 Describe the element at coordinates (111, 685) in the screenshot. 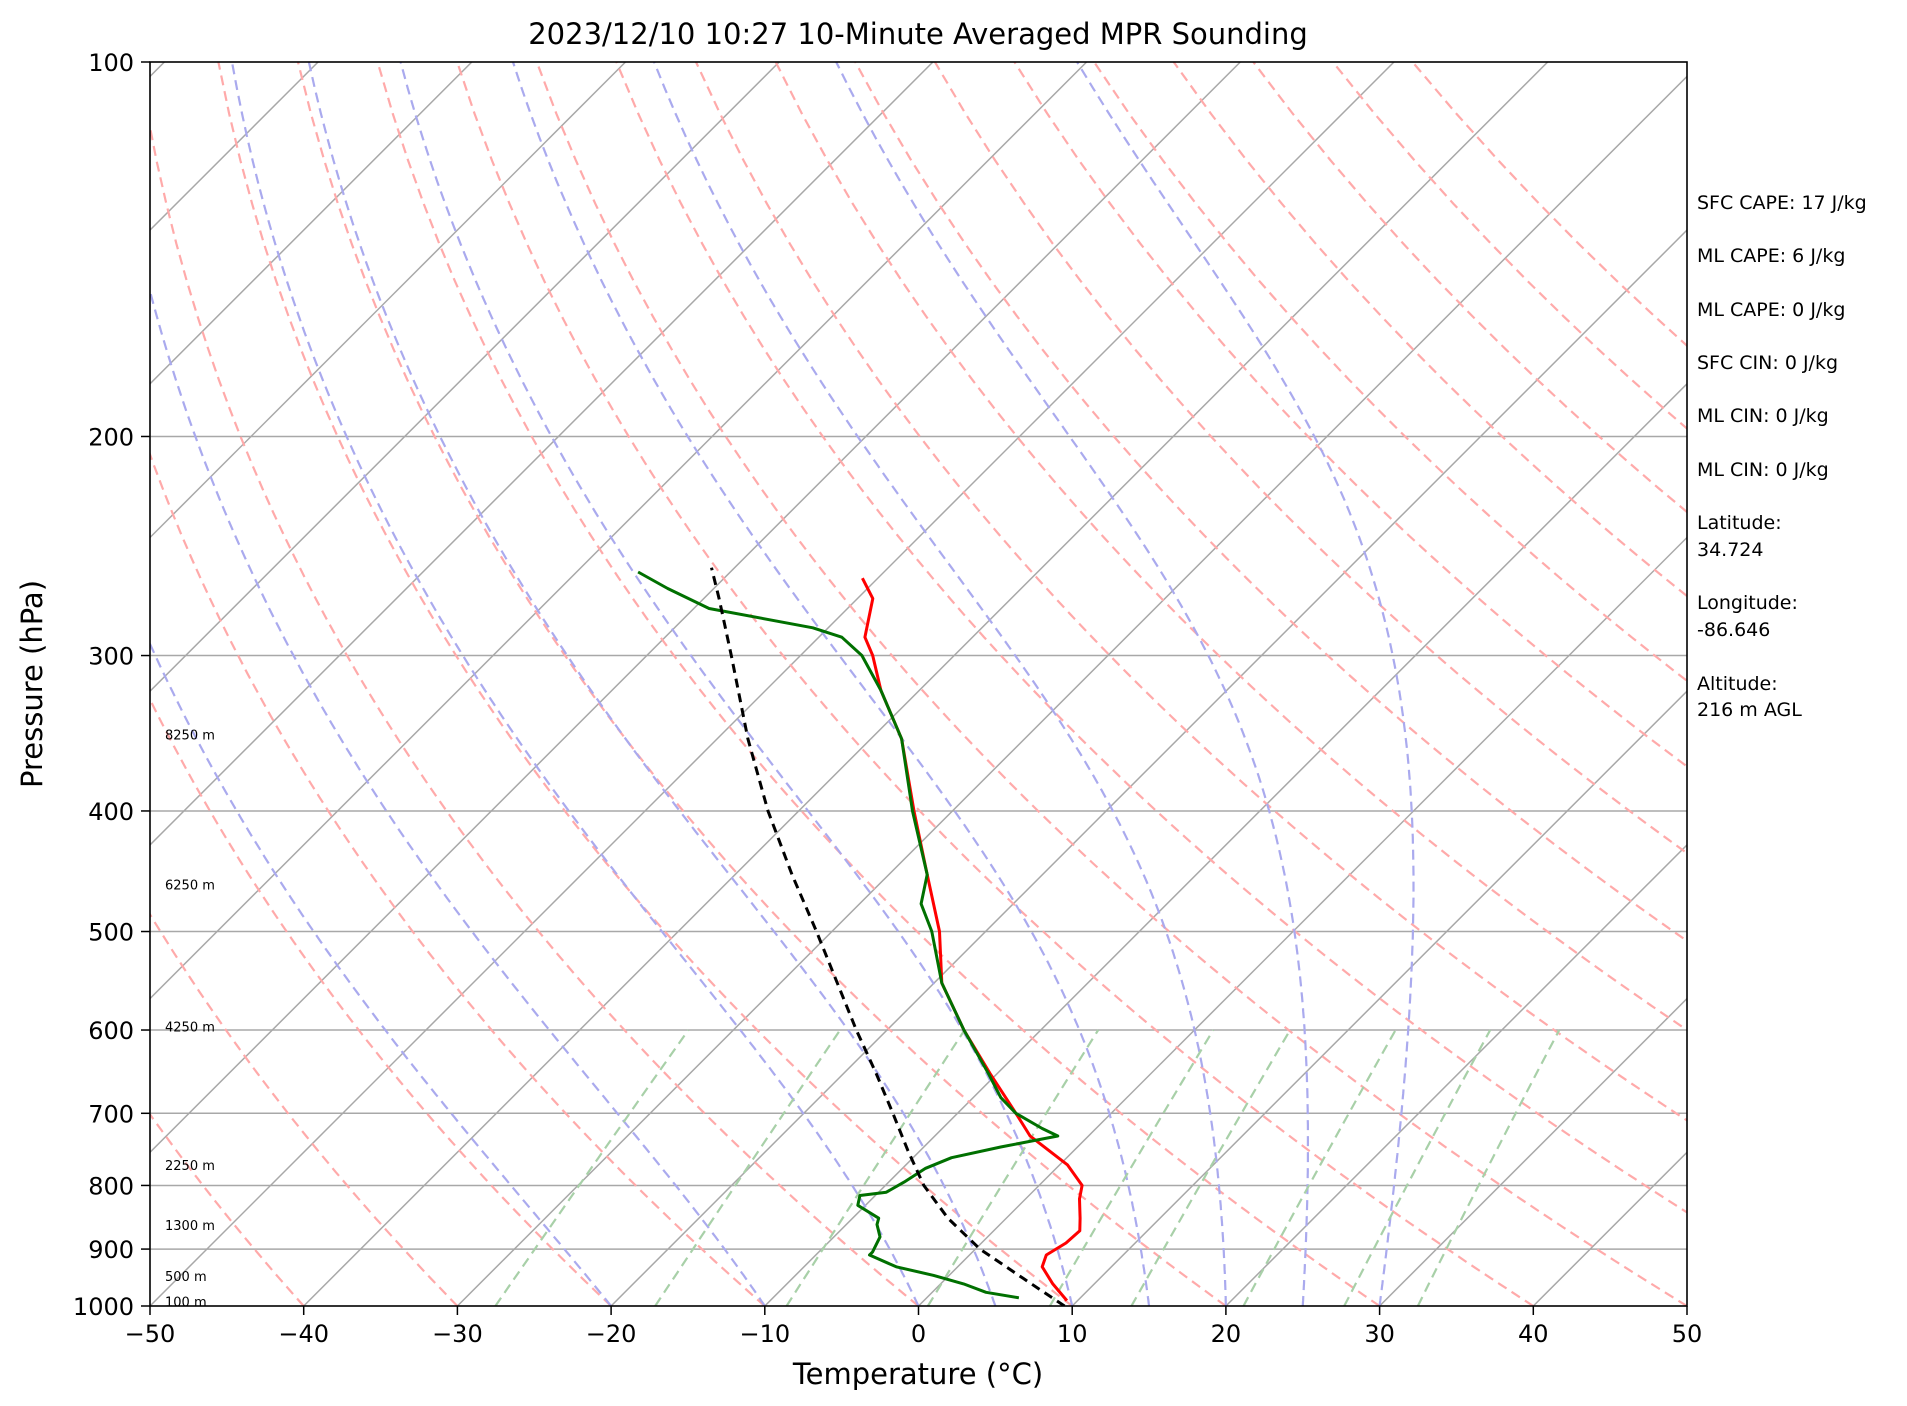

I see `y-axis-ticks: 100 200 300 400 500 600 700 800 900 1000` at that location.